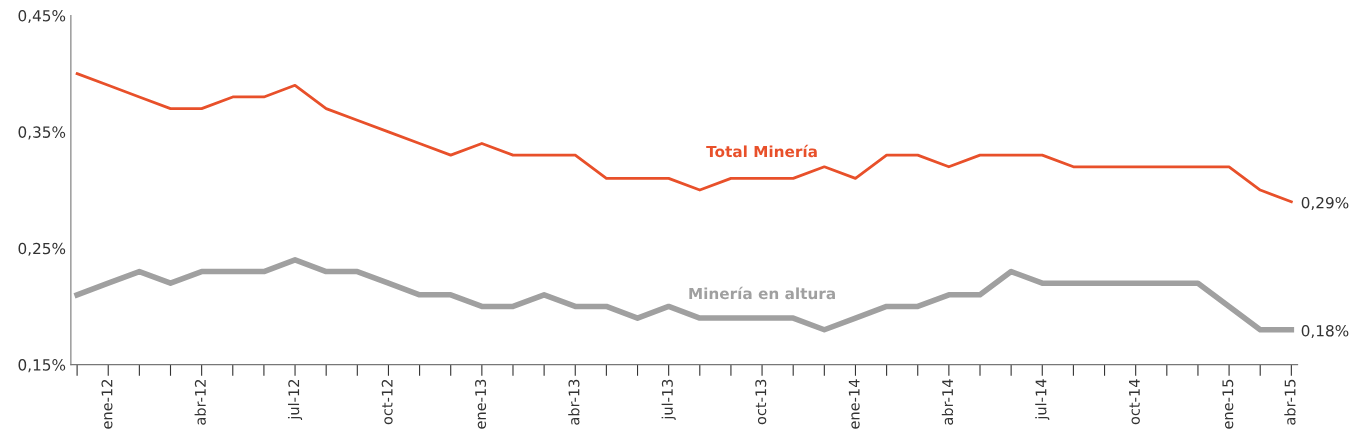 The height and width of the screenshot is (442, 1363). I want to click on x-tick-label: ene-15, so click(1228, 404).